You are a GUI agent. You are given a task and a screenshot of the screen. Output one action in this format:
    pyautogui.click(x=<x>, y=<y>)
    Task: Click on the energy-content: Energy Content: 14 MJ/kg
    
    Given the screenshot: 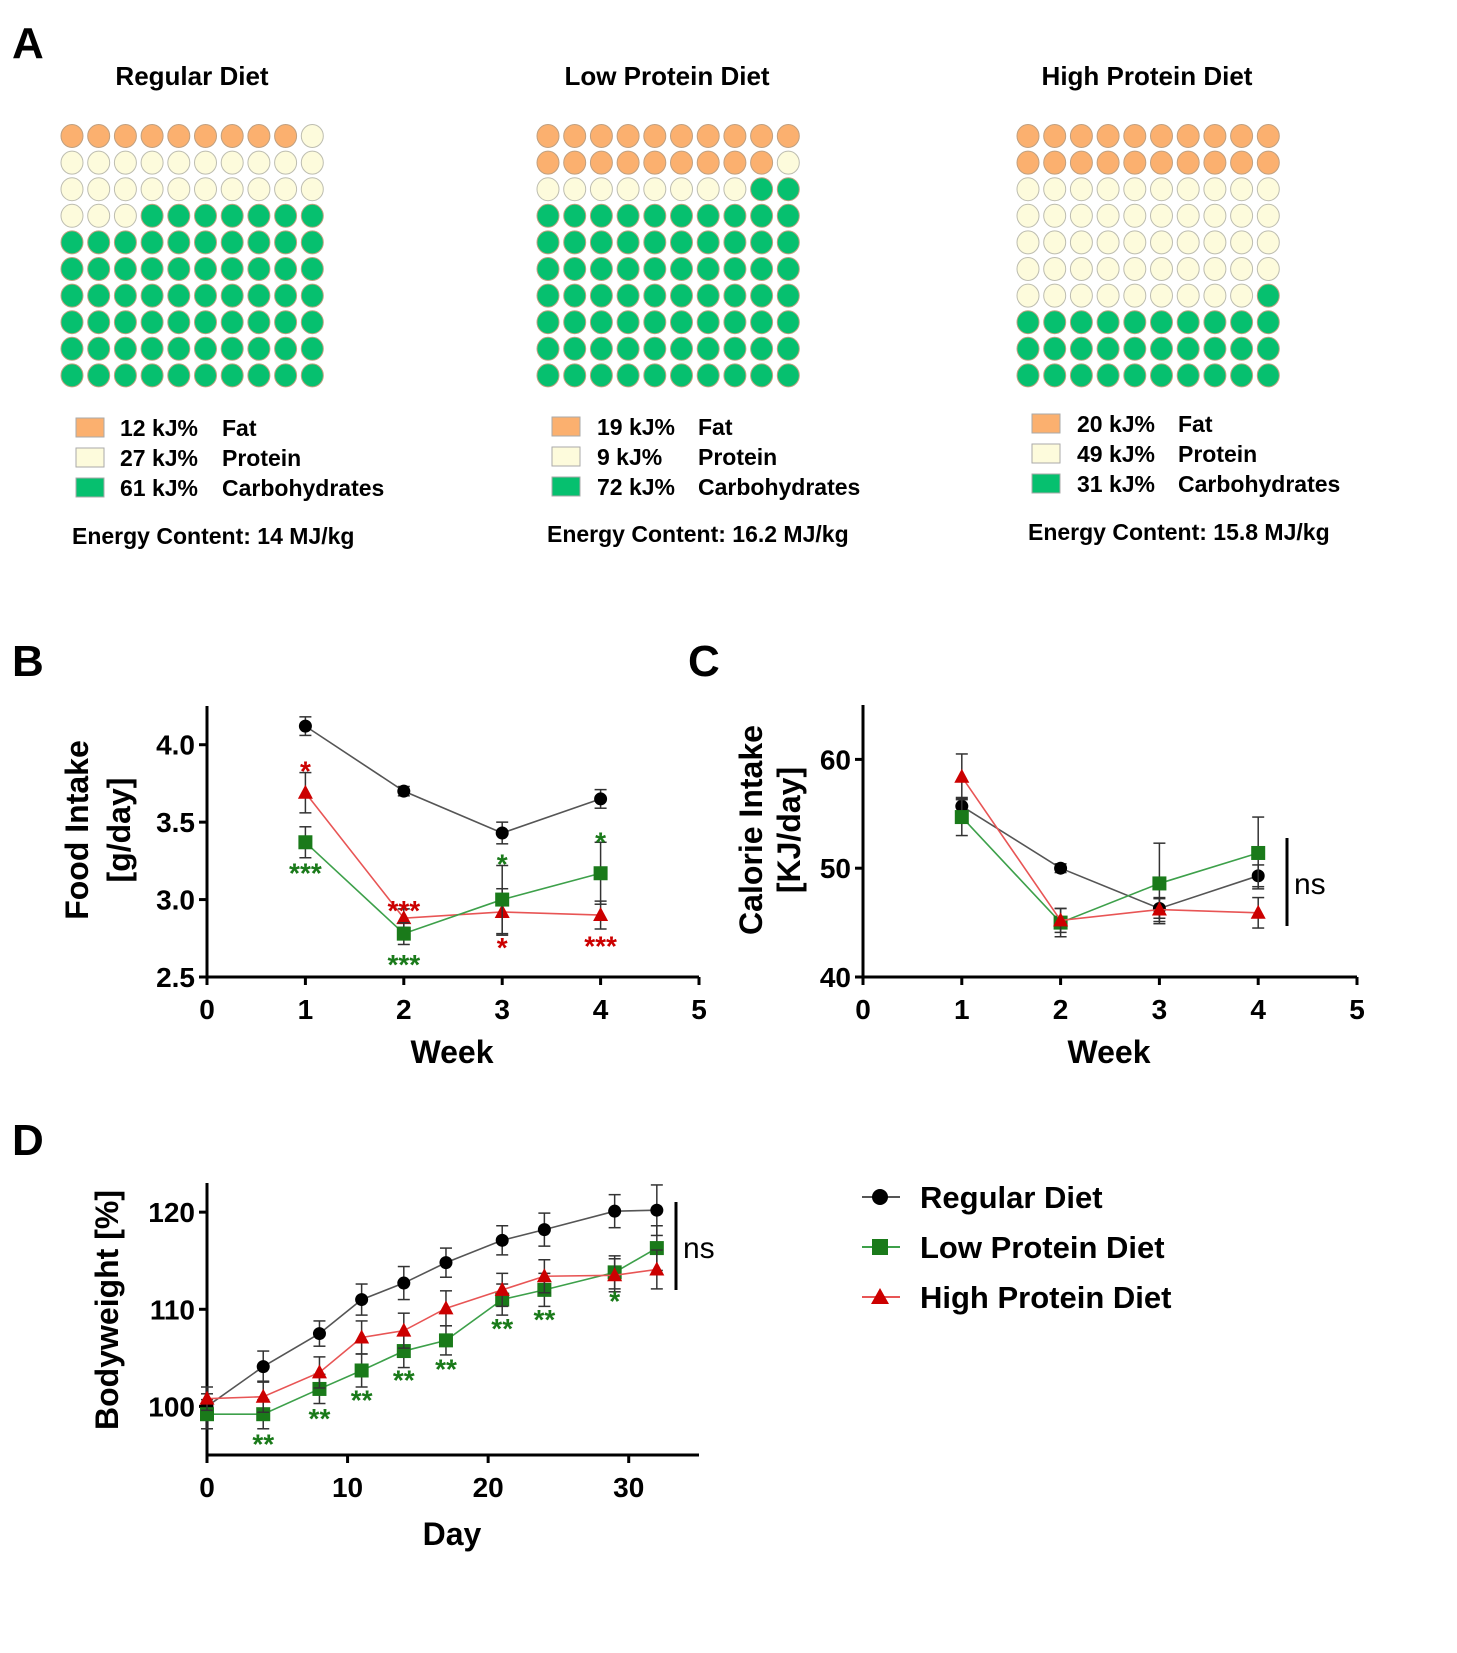 What is the action you would take?
    pyautogui.click(x=213, y=536)
    